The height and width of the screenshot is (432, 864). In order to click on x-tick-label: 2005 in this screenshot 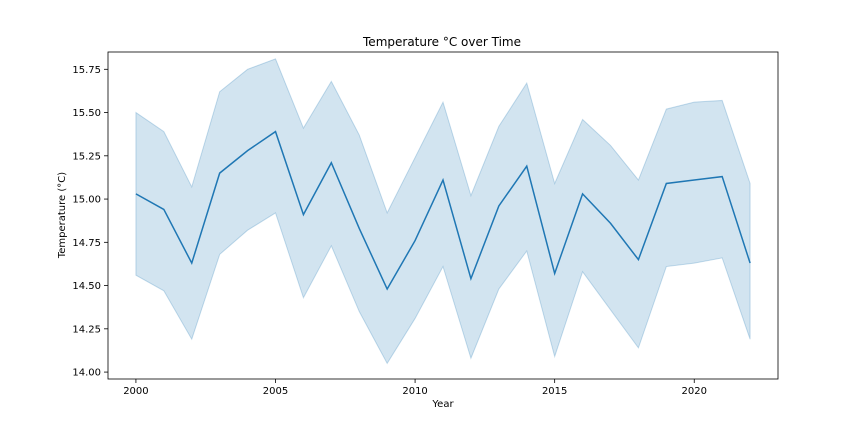, I will do `click(275, 391)`.